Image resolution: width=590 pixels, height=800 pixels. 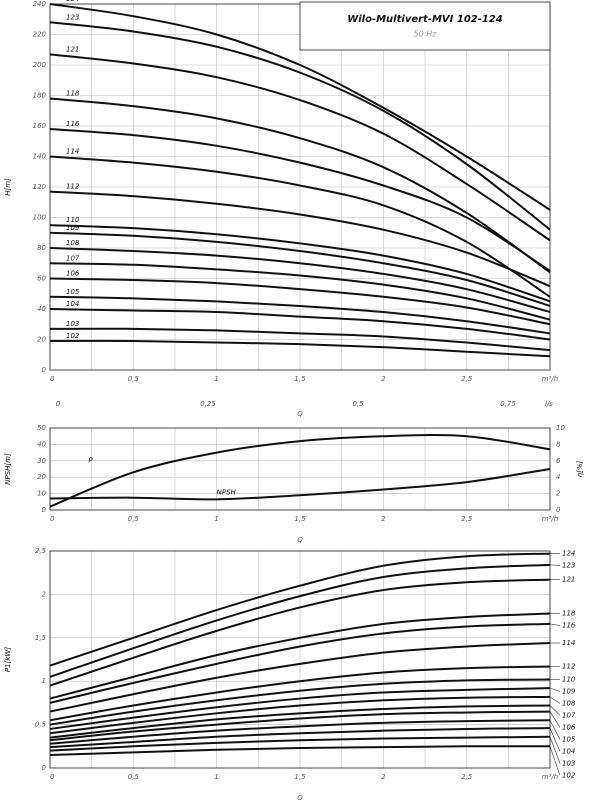 What do you see at coordinates (41, 725) in the screenshot?
I see `y-tick-label: 0,5` at bounding box center [41, 725].